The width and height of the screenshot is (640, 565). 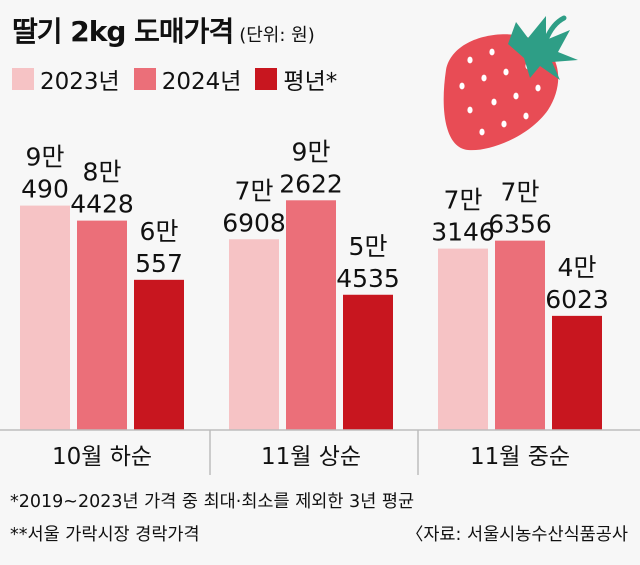 What do you see at coordinates (277, 35) in the screenshot?
I see `unit-label: (단위: 원)` at bounding box center [277, 35].